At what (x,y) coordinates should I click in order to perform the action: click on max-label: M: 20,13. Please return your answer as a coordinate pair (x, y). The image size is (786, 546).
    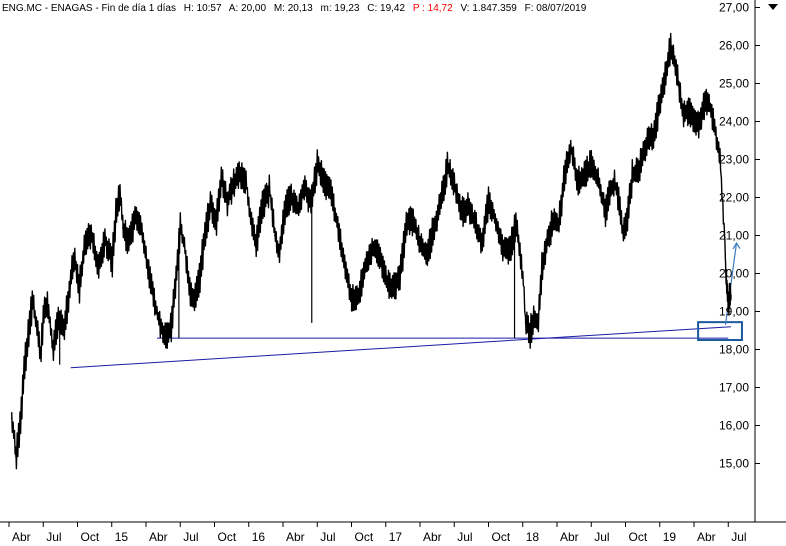
    Looking at the image, I should click on (293, 8).